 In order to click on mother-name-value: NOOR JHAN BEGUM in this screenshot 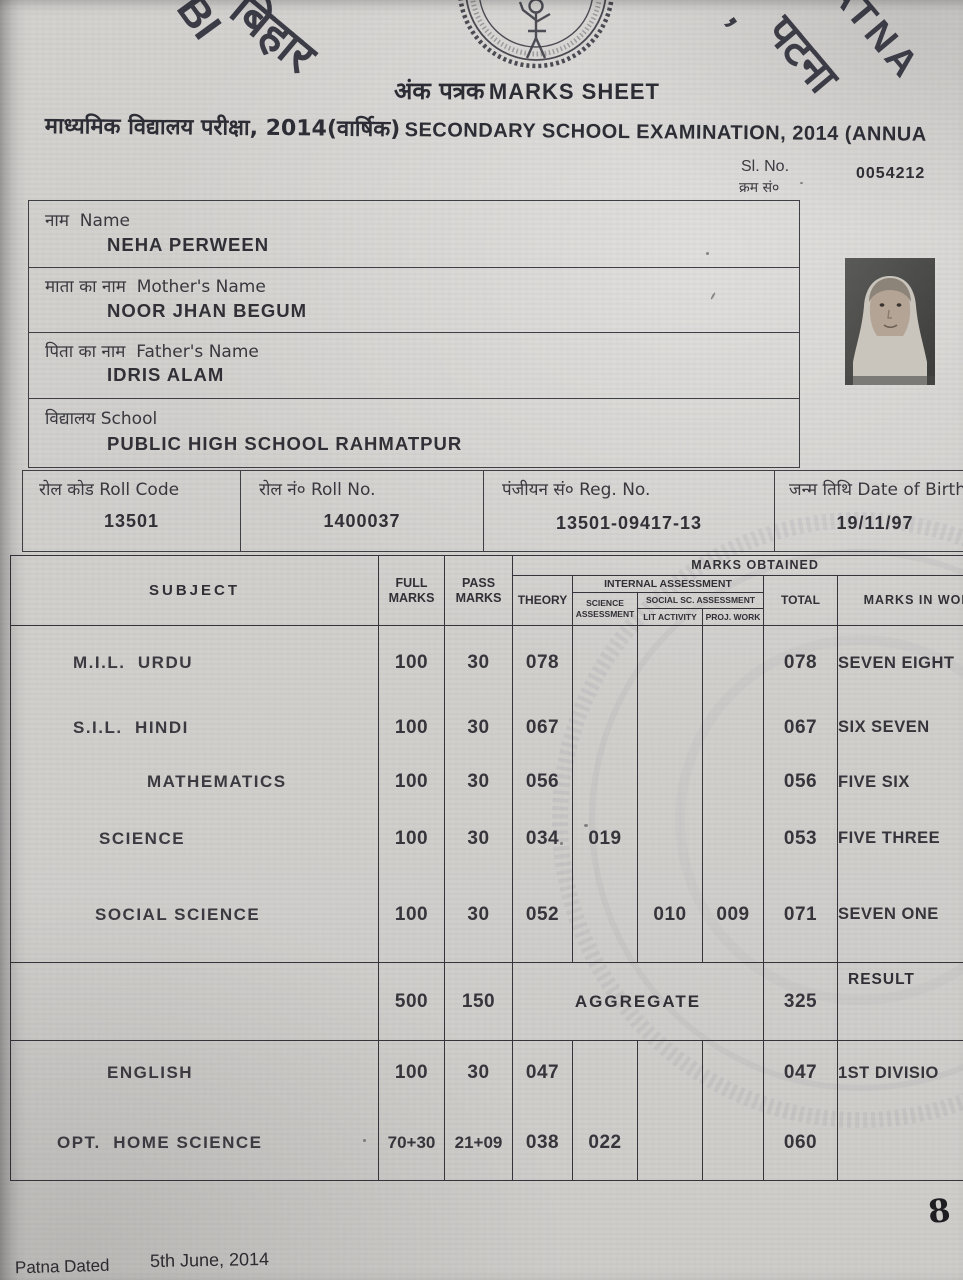, I will do `click(207, 310)`.